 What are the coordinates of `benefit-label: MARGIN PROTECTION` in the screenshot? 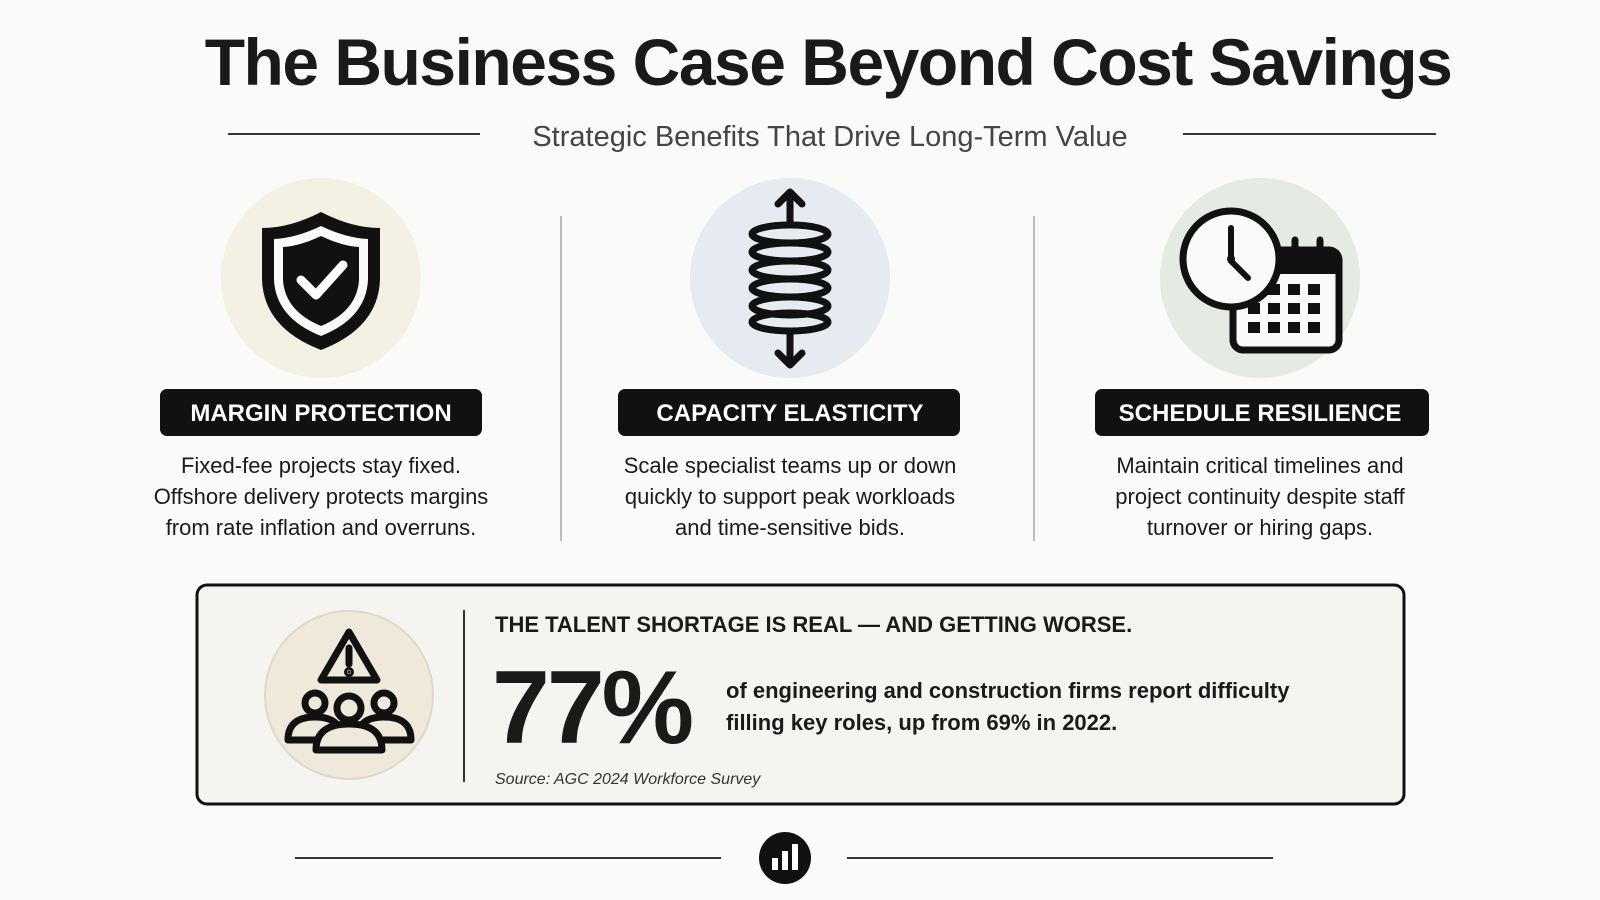 It's located at (320, 413).